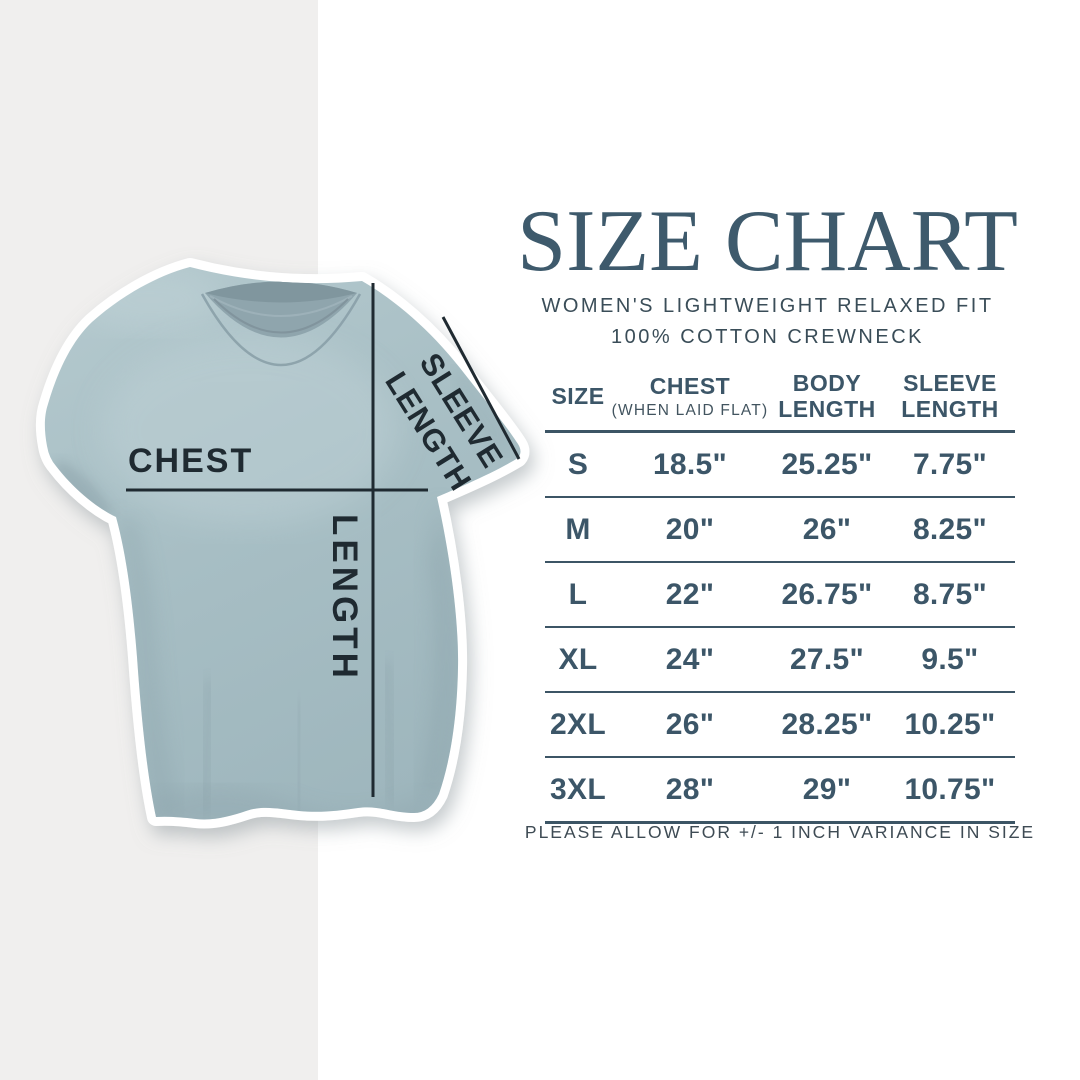  Describe the element at coordinates (690, 724) in the screenshot. I see `chest-cell: 26"` at that location.